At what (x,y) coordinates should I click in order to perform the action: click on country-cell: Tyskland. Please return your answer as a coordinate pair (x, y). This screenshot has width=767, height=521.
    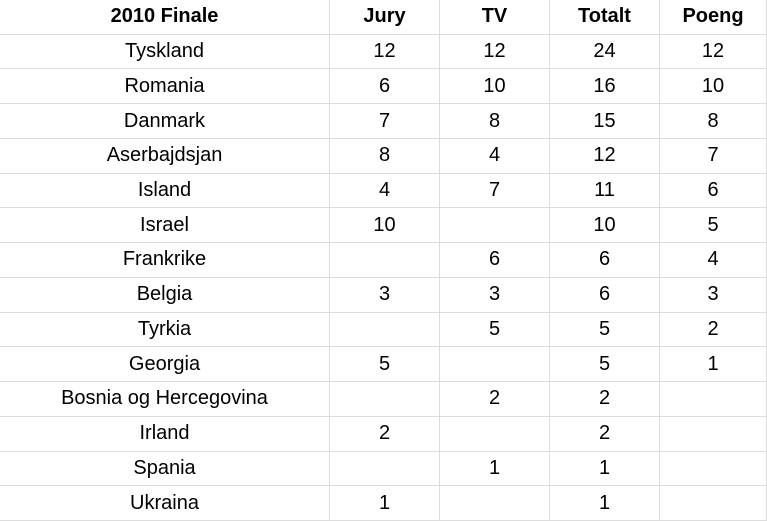
    Looking at the image, I should click on (165, 52).